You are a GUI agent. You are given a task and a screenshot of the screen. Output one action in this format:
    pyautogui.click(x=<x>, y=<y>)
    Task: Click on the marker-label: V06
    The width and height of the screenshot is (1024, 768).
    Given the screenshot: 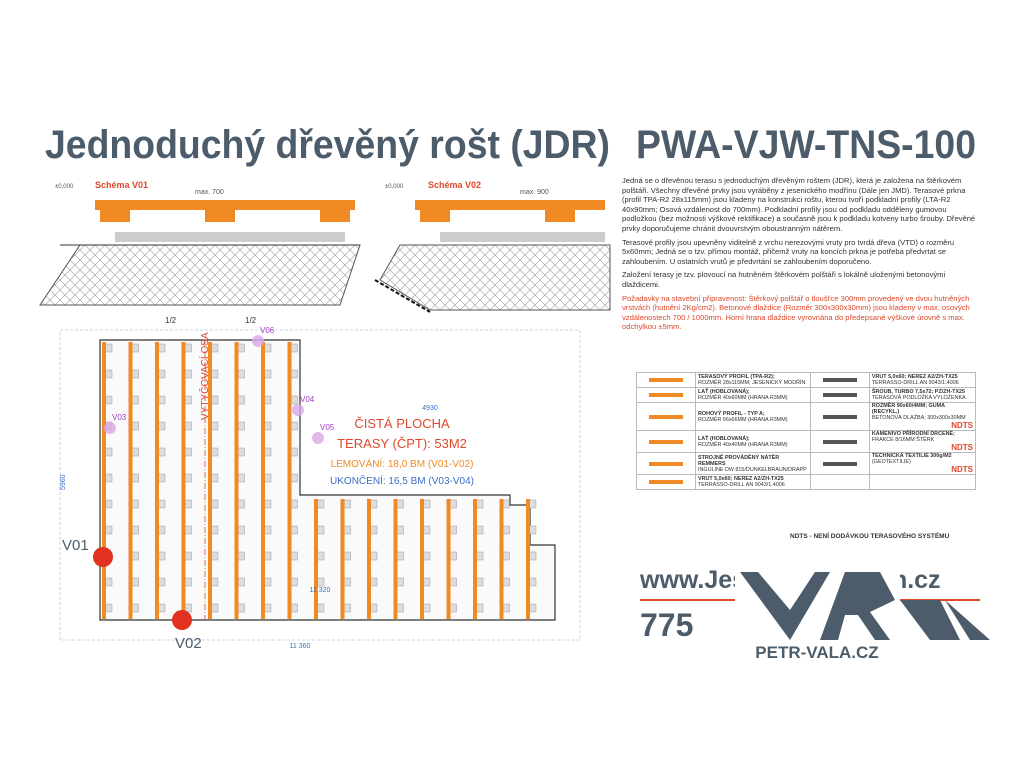 What is the action you would take?
    pyautogui.click(x=267, y=330)
    